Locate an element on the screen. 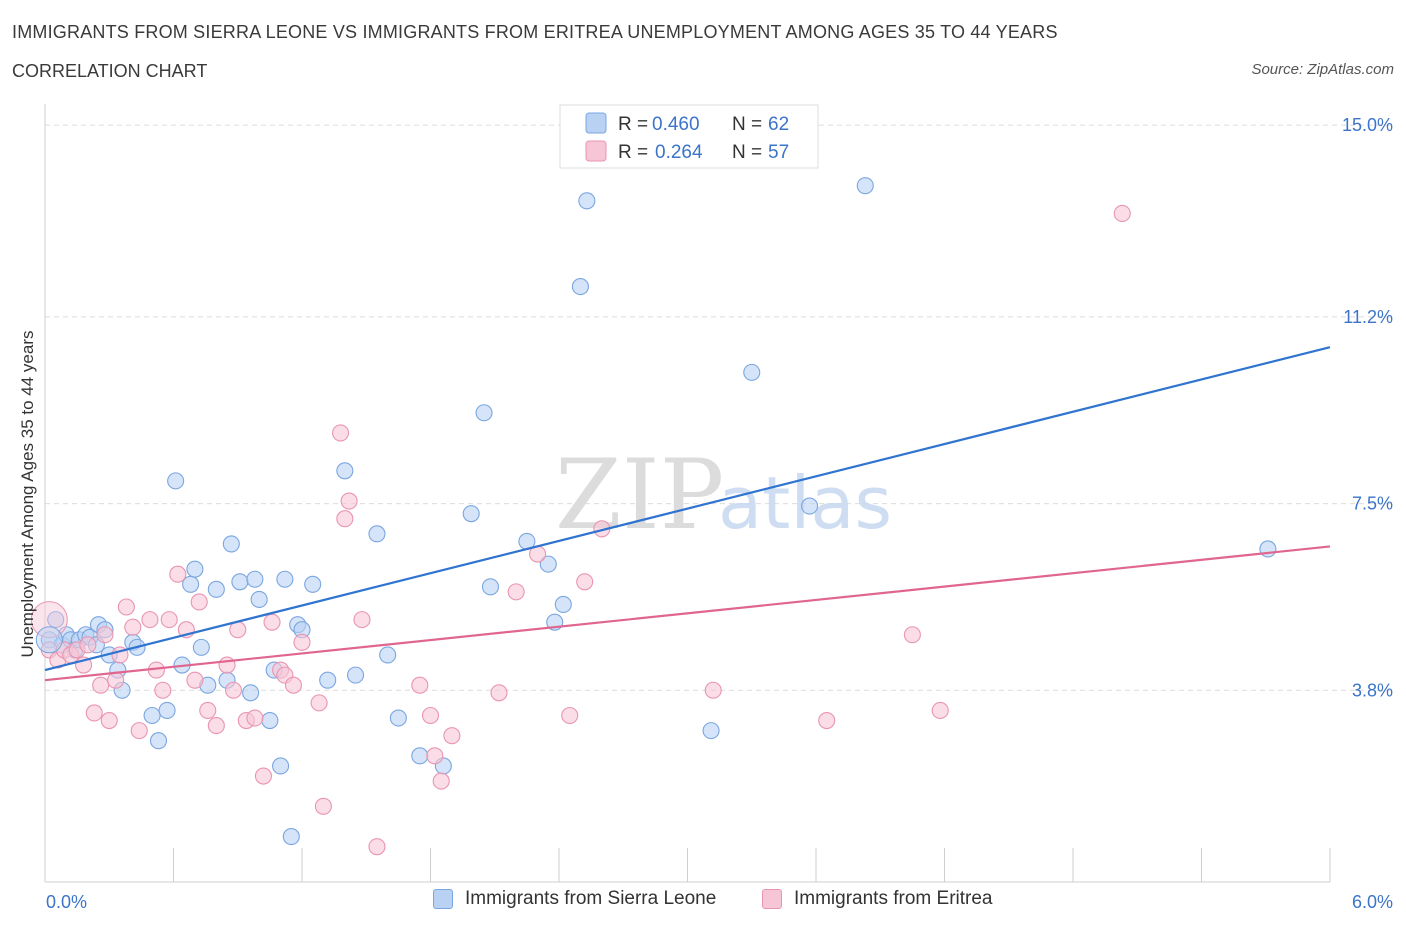 Image resolution: width=1406 pixels, height=930 pixels. legend-swatch-sierra-leone is located at coordinates (443, 899).